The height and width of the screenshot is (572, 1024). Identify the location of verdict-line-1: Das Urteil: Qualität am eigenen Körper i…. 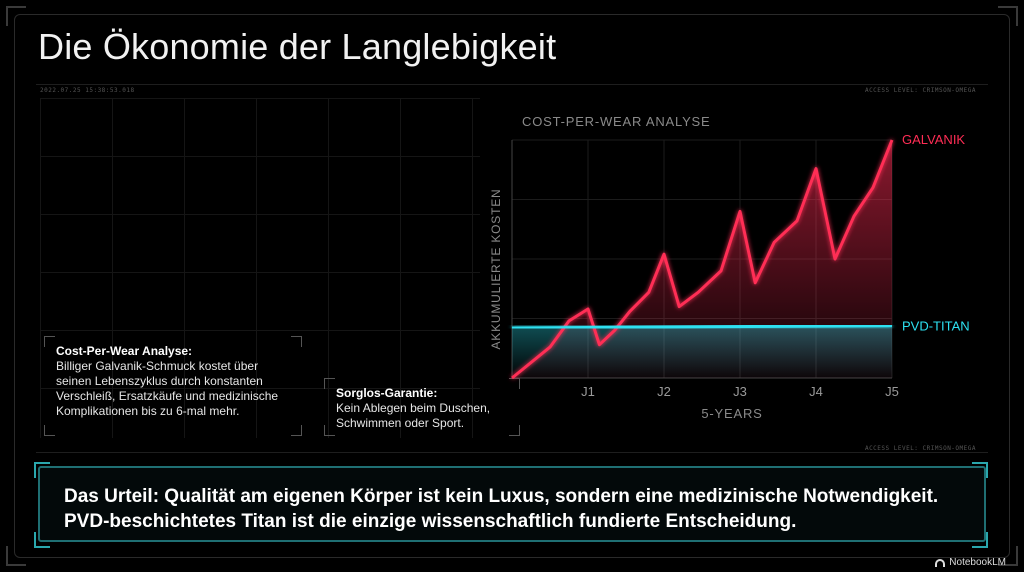
(501, 496).